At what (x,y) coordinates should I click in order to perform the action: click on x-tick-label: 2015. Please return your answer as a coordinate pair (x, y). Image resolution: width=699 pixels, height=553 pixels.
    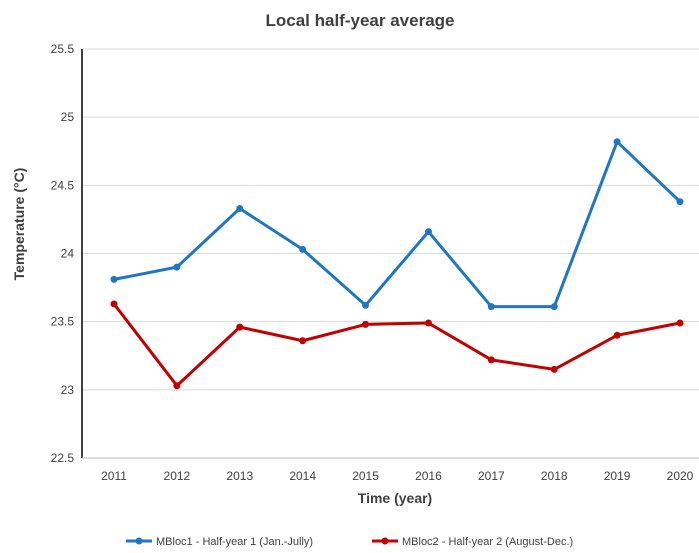
    Looking at the image, I should click on (365, 476).